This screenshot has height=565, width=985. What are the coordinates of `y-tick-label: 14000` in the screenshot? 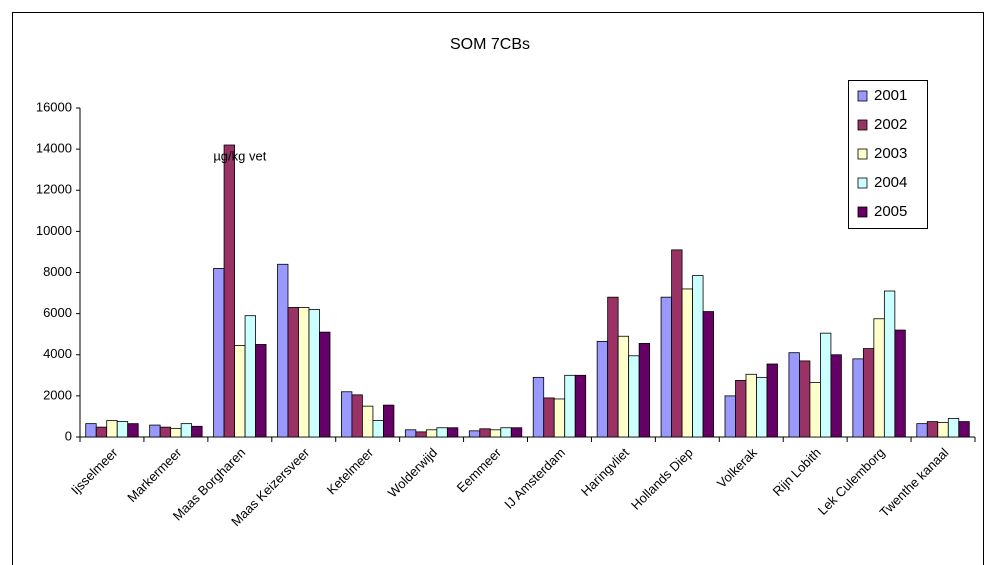 It's located at (54, 148).